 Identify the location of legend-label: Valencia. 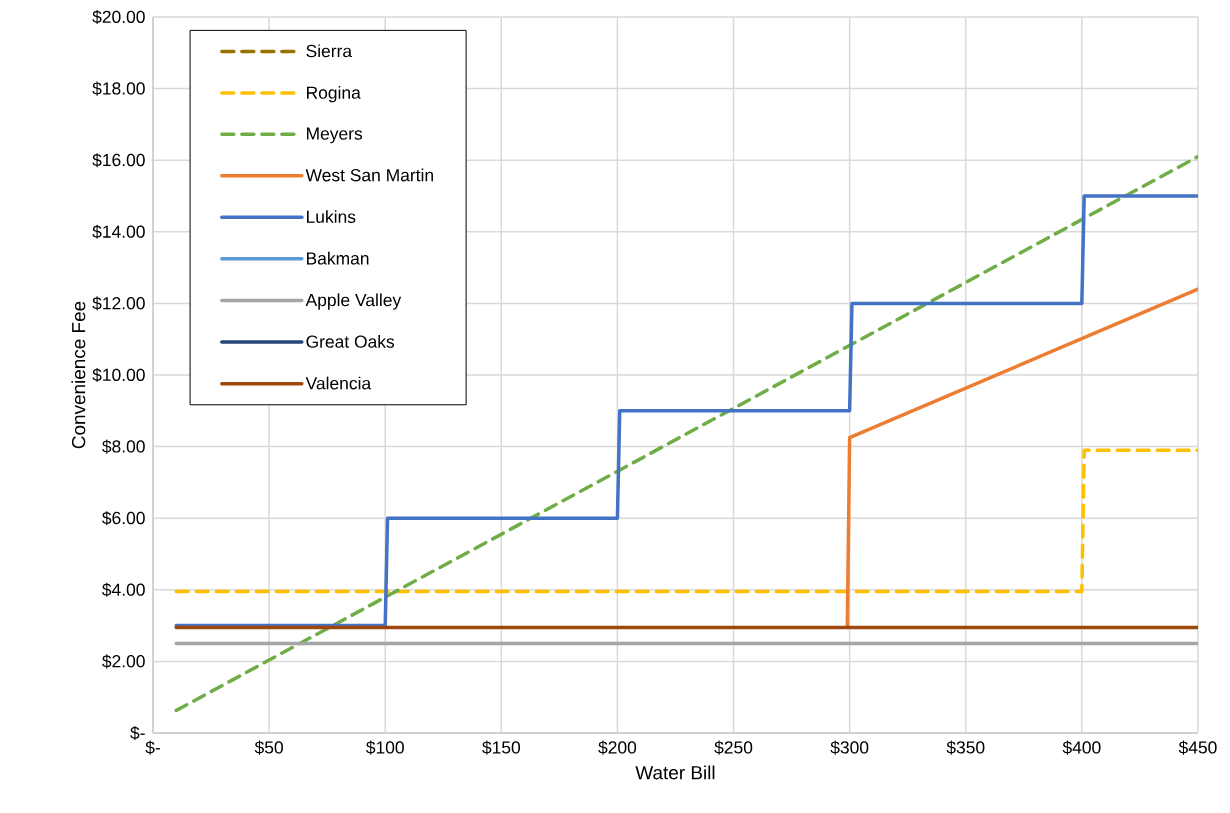
(338, 383).